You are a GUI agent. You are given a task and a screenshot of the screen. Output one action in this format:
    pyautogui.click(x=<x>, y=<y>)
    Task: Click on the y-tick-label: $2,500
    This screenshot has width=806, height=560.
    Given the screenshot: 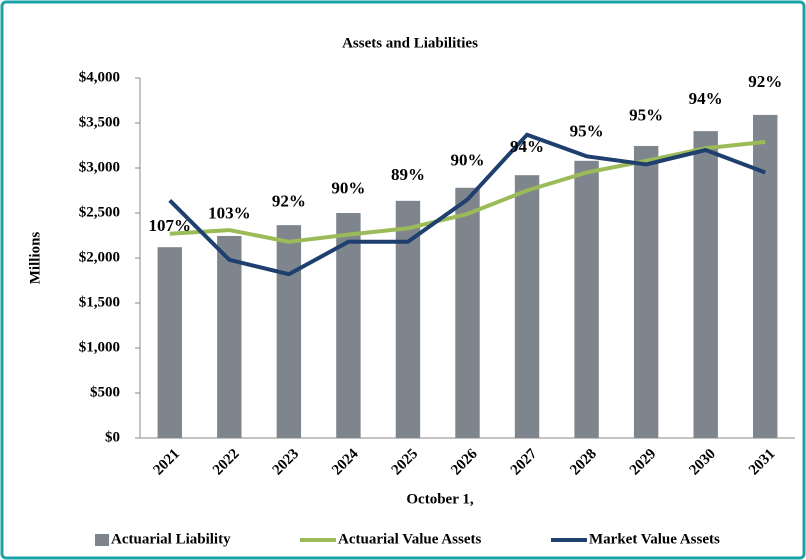 What is the action you would take?
    pyautogui.click(x=99, y=212)
    